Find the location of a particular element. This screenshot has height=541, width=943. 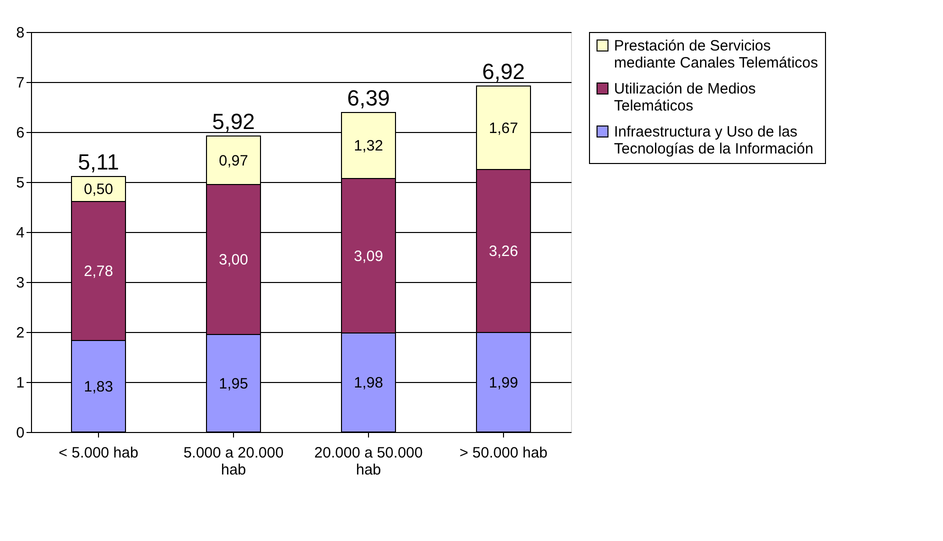

y-tick-label: 3 is located at coordinates (20, 283).